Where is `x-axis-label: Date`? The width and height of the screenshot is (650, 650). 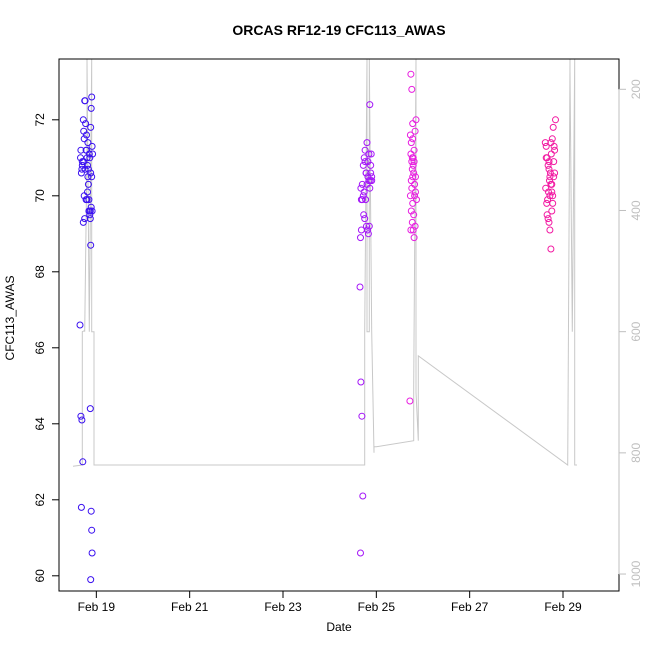
x-axis-label: Date is located at coordinates (339, 627).